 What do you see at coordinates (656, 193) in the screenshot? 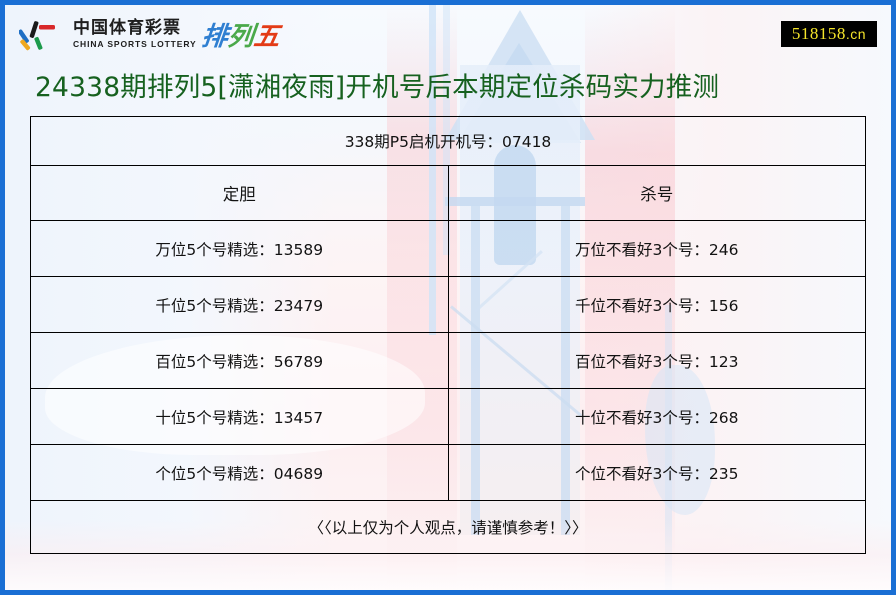
I see `column-header-shahao: 杀号` at bounding box center [656, 193].